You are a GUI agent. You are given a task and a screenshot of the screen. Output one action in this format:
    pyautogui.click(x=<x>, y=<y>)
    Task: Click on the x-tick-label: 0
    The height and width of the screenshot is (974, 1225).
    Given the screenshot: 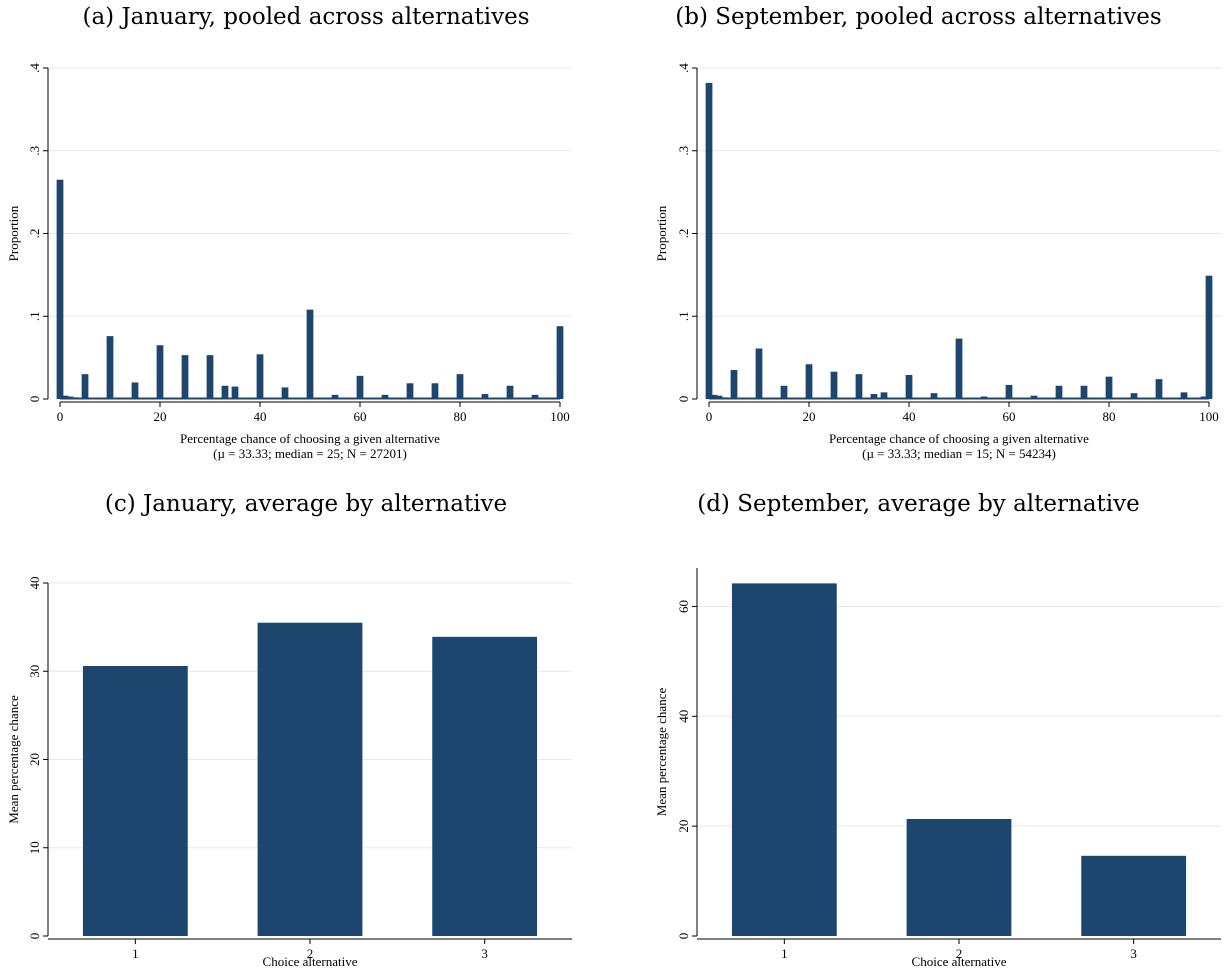 What is the action you would take?
    pyautogui.click(x=709, y=416)
    